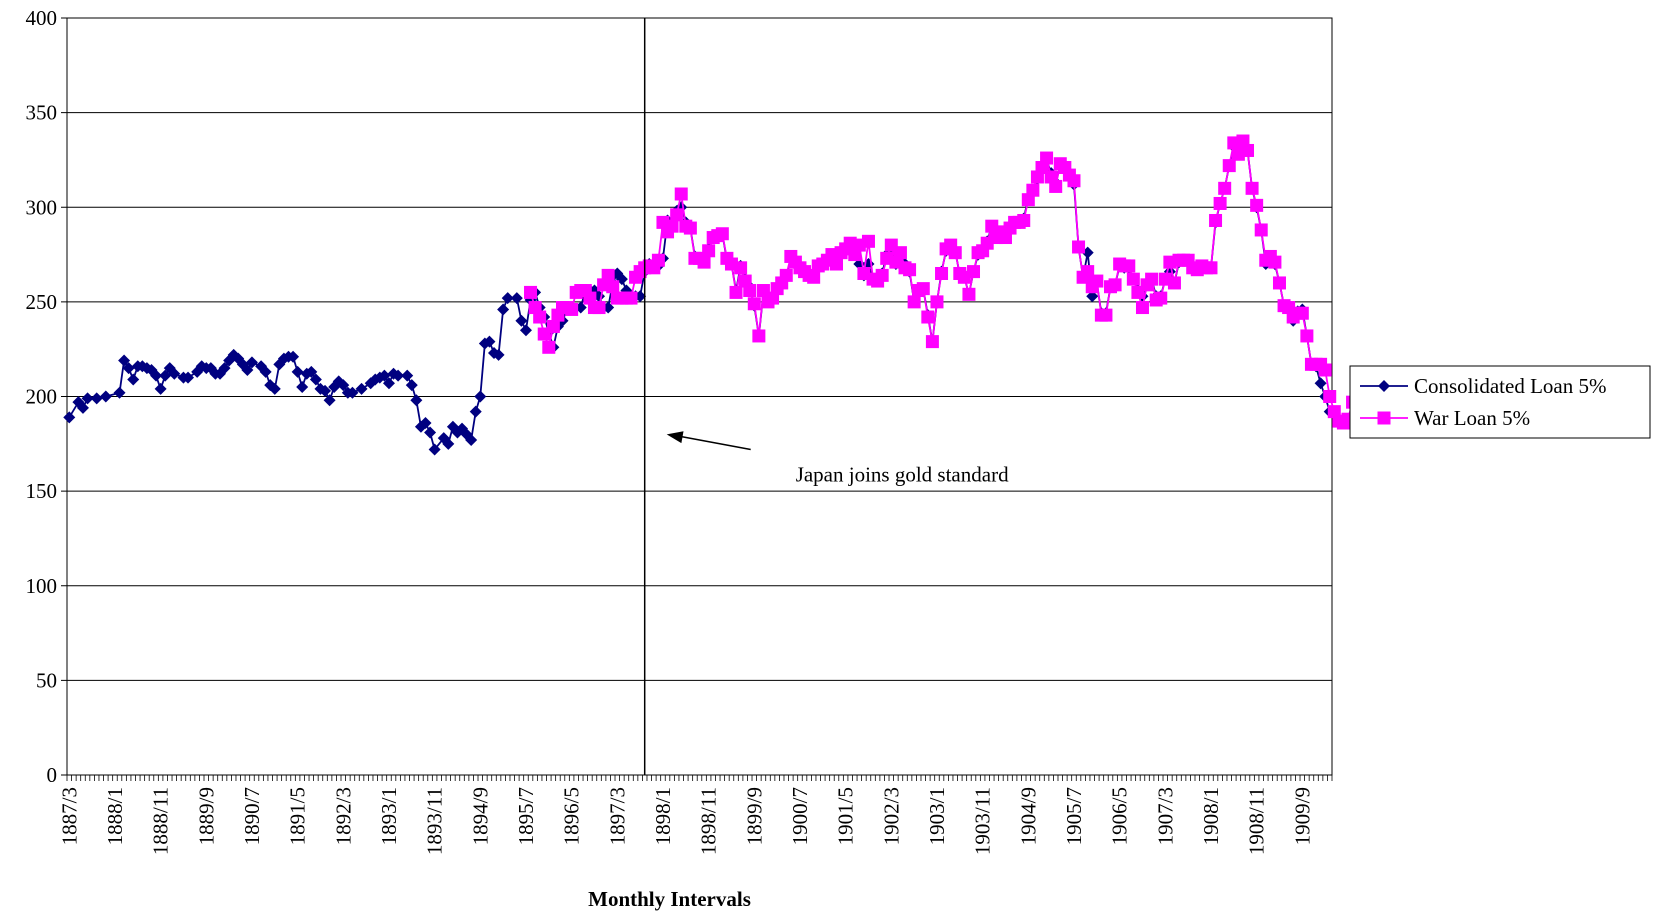 The width and height of the screenshot is (1654, 914). I want to click on x-tick-label: 1897/3, so click(617, 816).